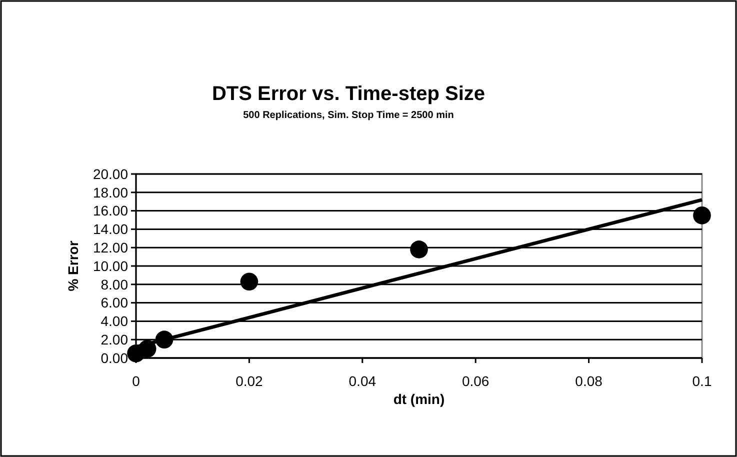 The height and width of the screenshot is (457, 737). I want to click on x-tick-label: 0.06, so click(476, 381).